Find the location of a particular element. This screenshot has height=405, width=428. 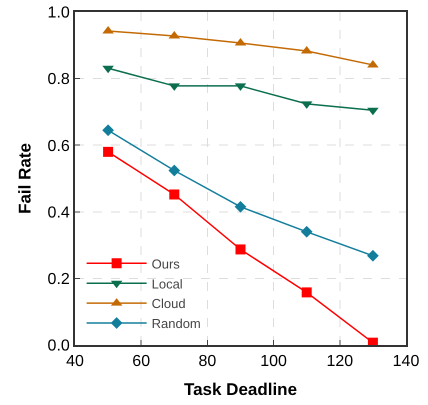

x-tick-label: 140 is located at coordinates (406, 361).